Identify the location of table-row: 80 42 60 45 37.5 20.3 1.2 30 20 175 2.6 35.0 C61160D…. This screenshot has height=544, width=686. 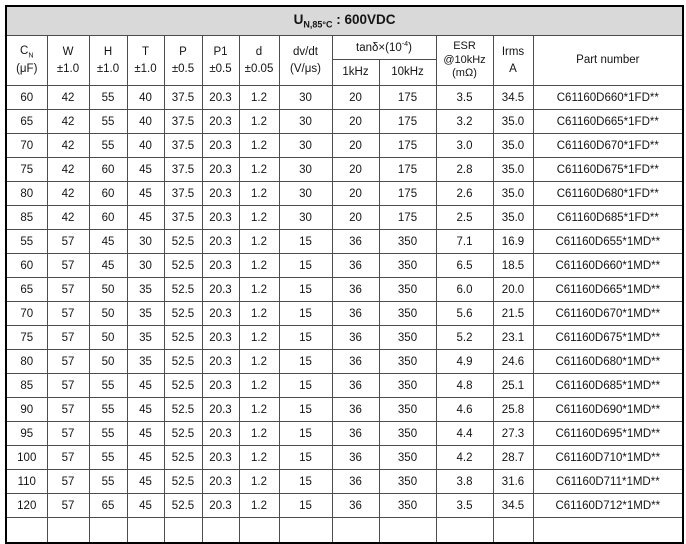
(344, 193).